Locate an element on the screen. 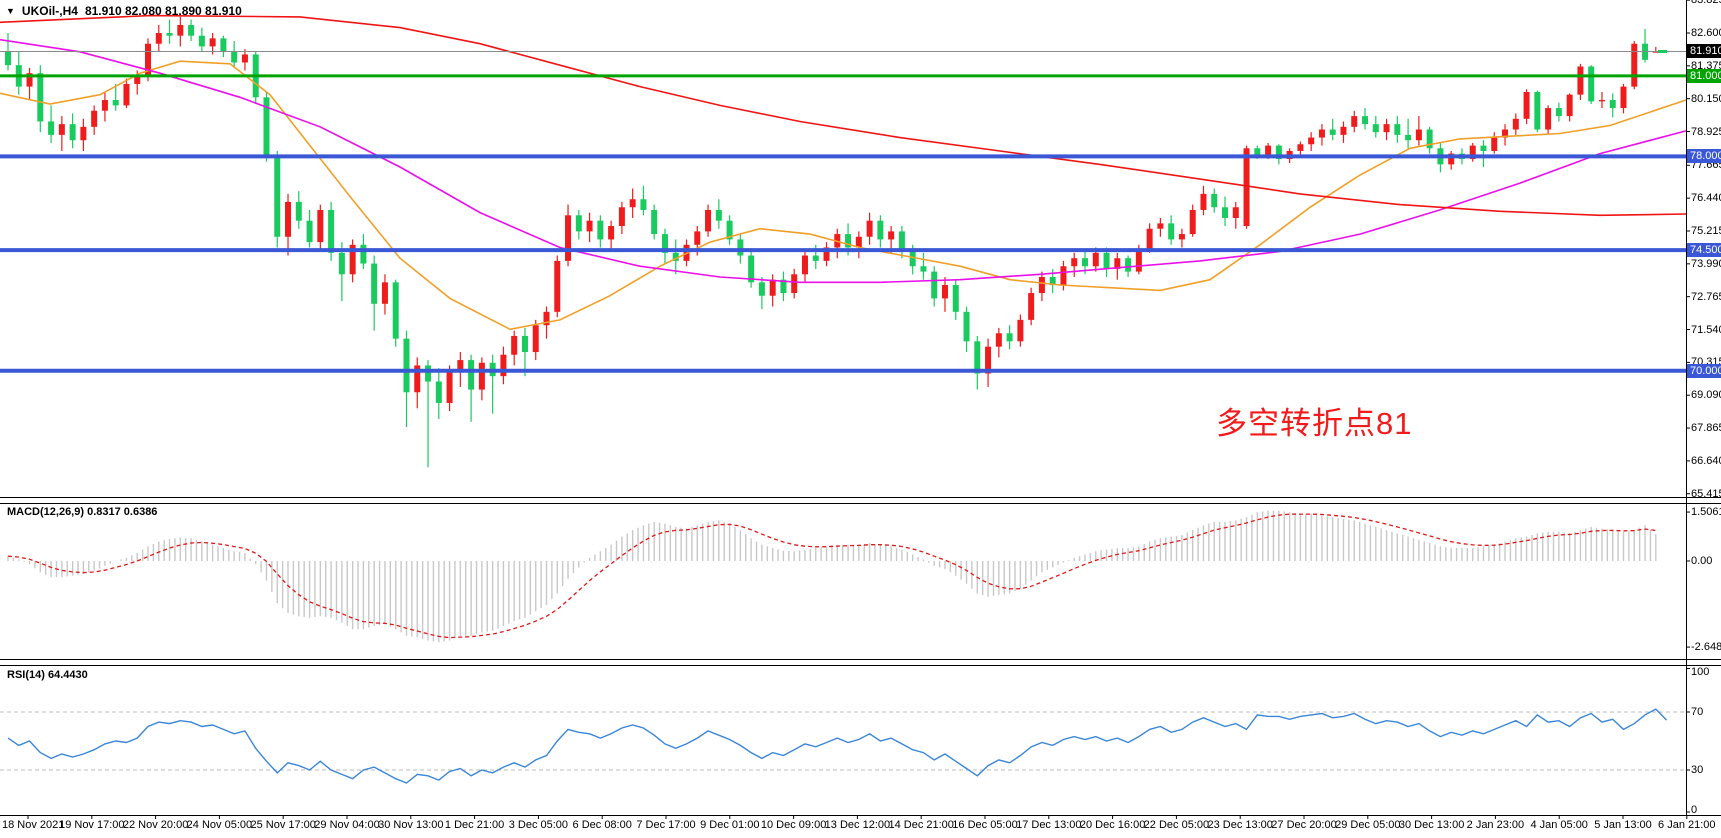 The image size is (1721, 838). time-axis-label: 1 Dec 21:00 is located at coordinates (474, 825).